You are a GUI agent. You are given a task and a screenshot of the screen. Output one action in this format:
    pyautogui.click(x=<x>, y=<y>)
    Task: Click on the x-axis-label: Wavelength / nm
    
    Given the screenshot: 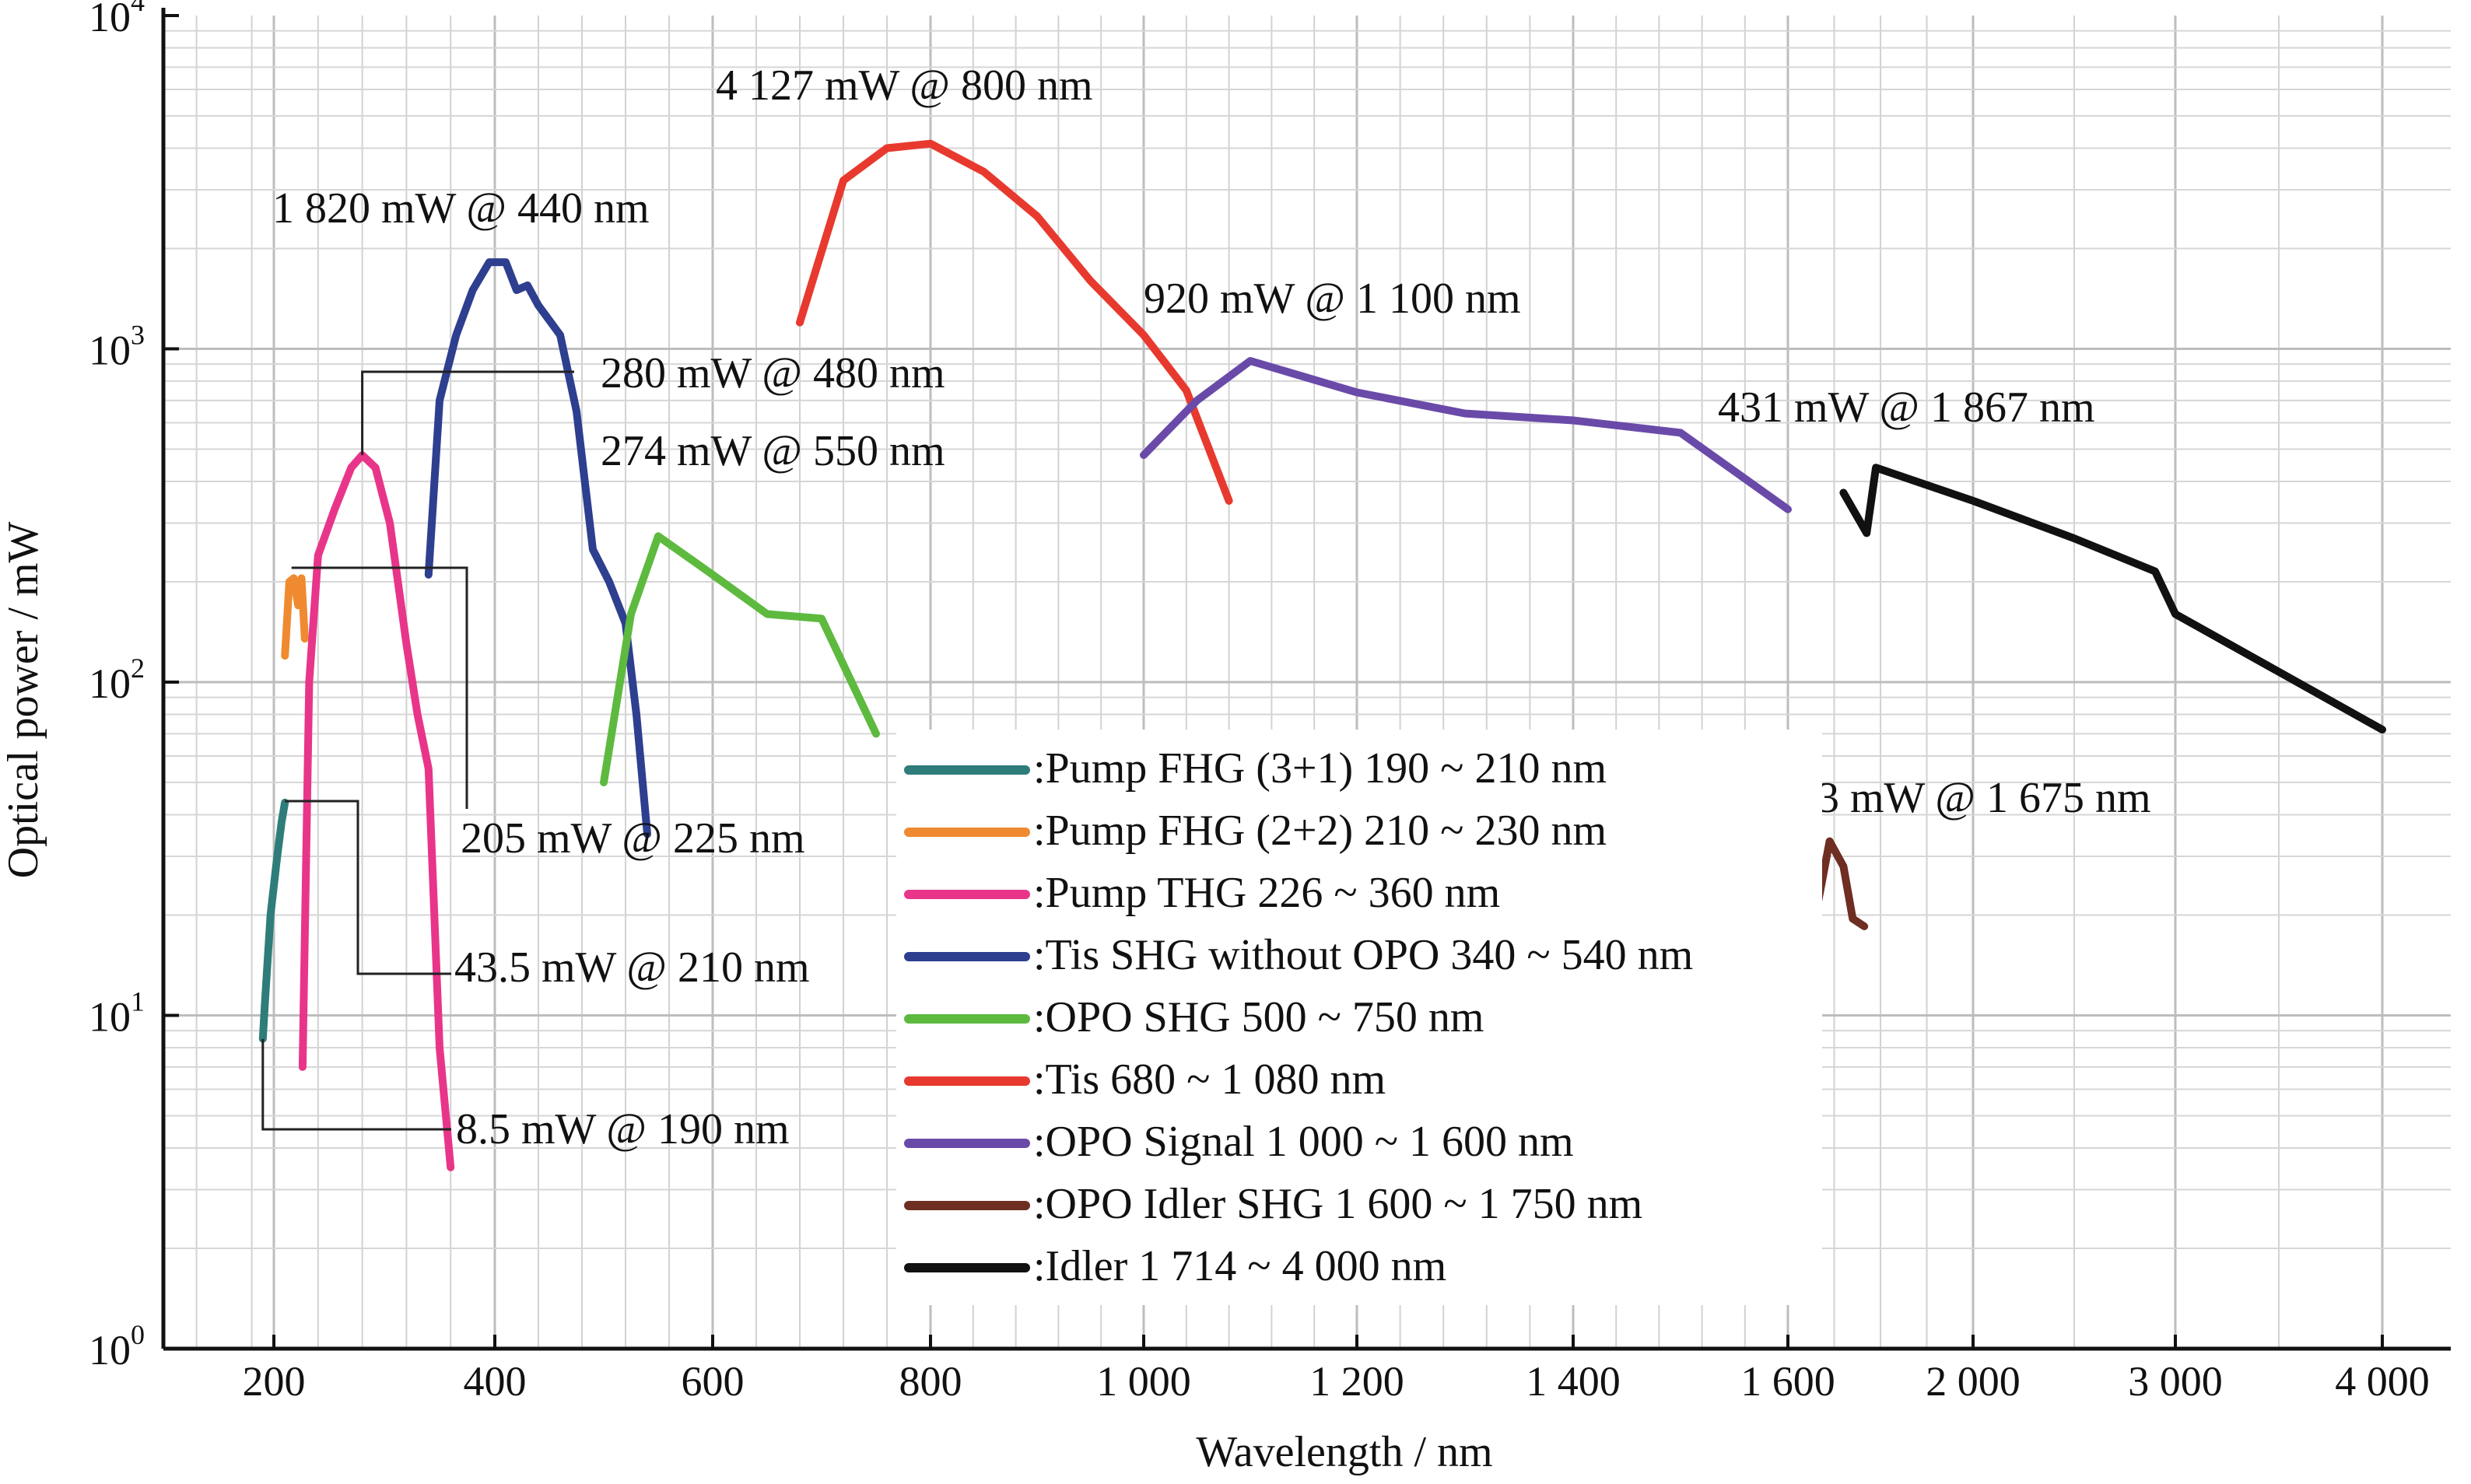 What is the action you would take?
    pyautogui.click(x=1344, y=1452)
    